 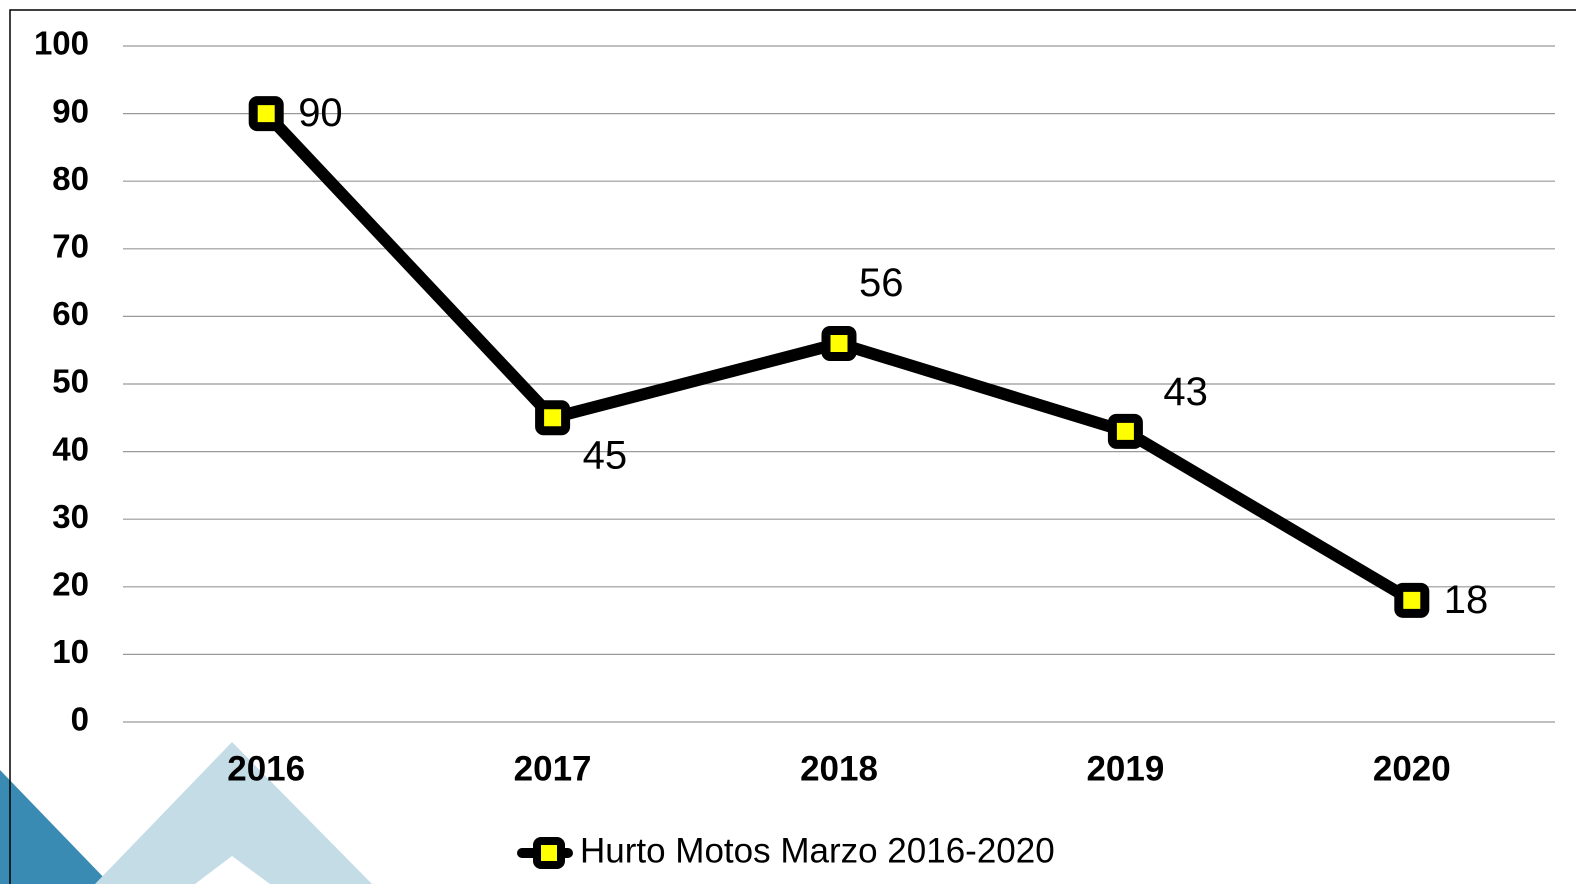 What do you see at coordinates (320, 113) in the screenshot?
I see `data-label: 90` at bounding box center [320, 113].